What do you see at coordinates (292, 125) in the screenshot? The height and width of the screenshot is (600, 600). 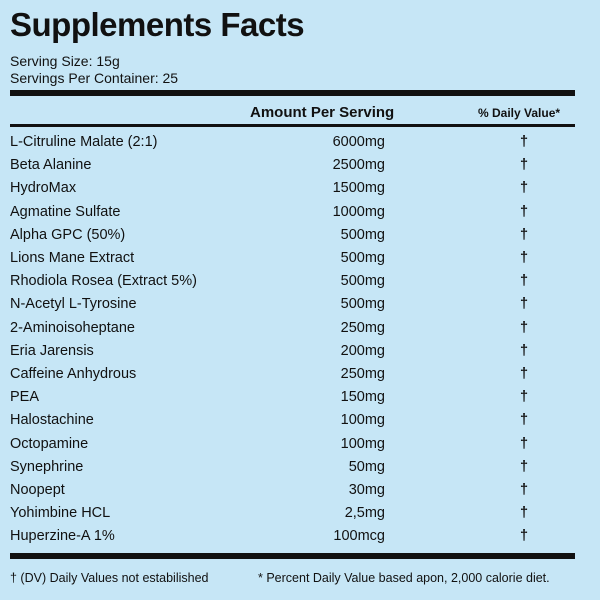 I see `header-rule` at bounding box center [292, 125].